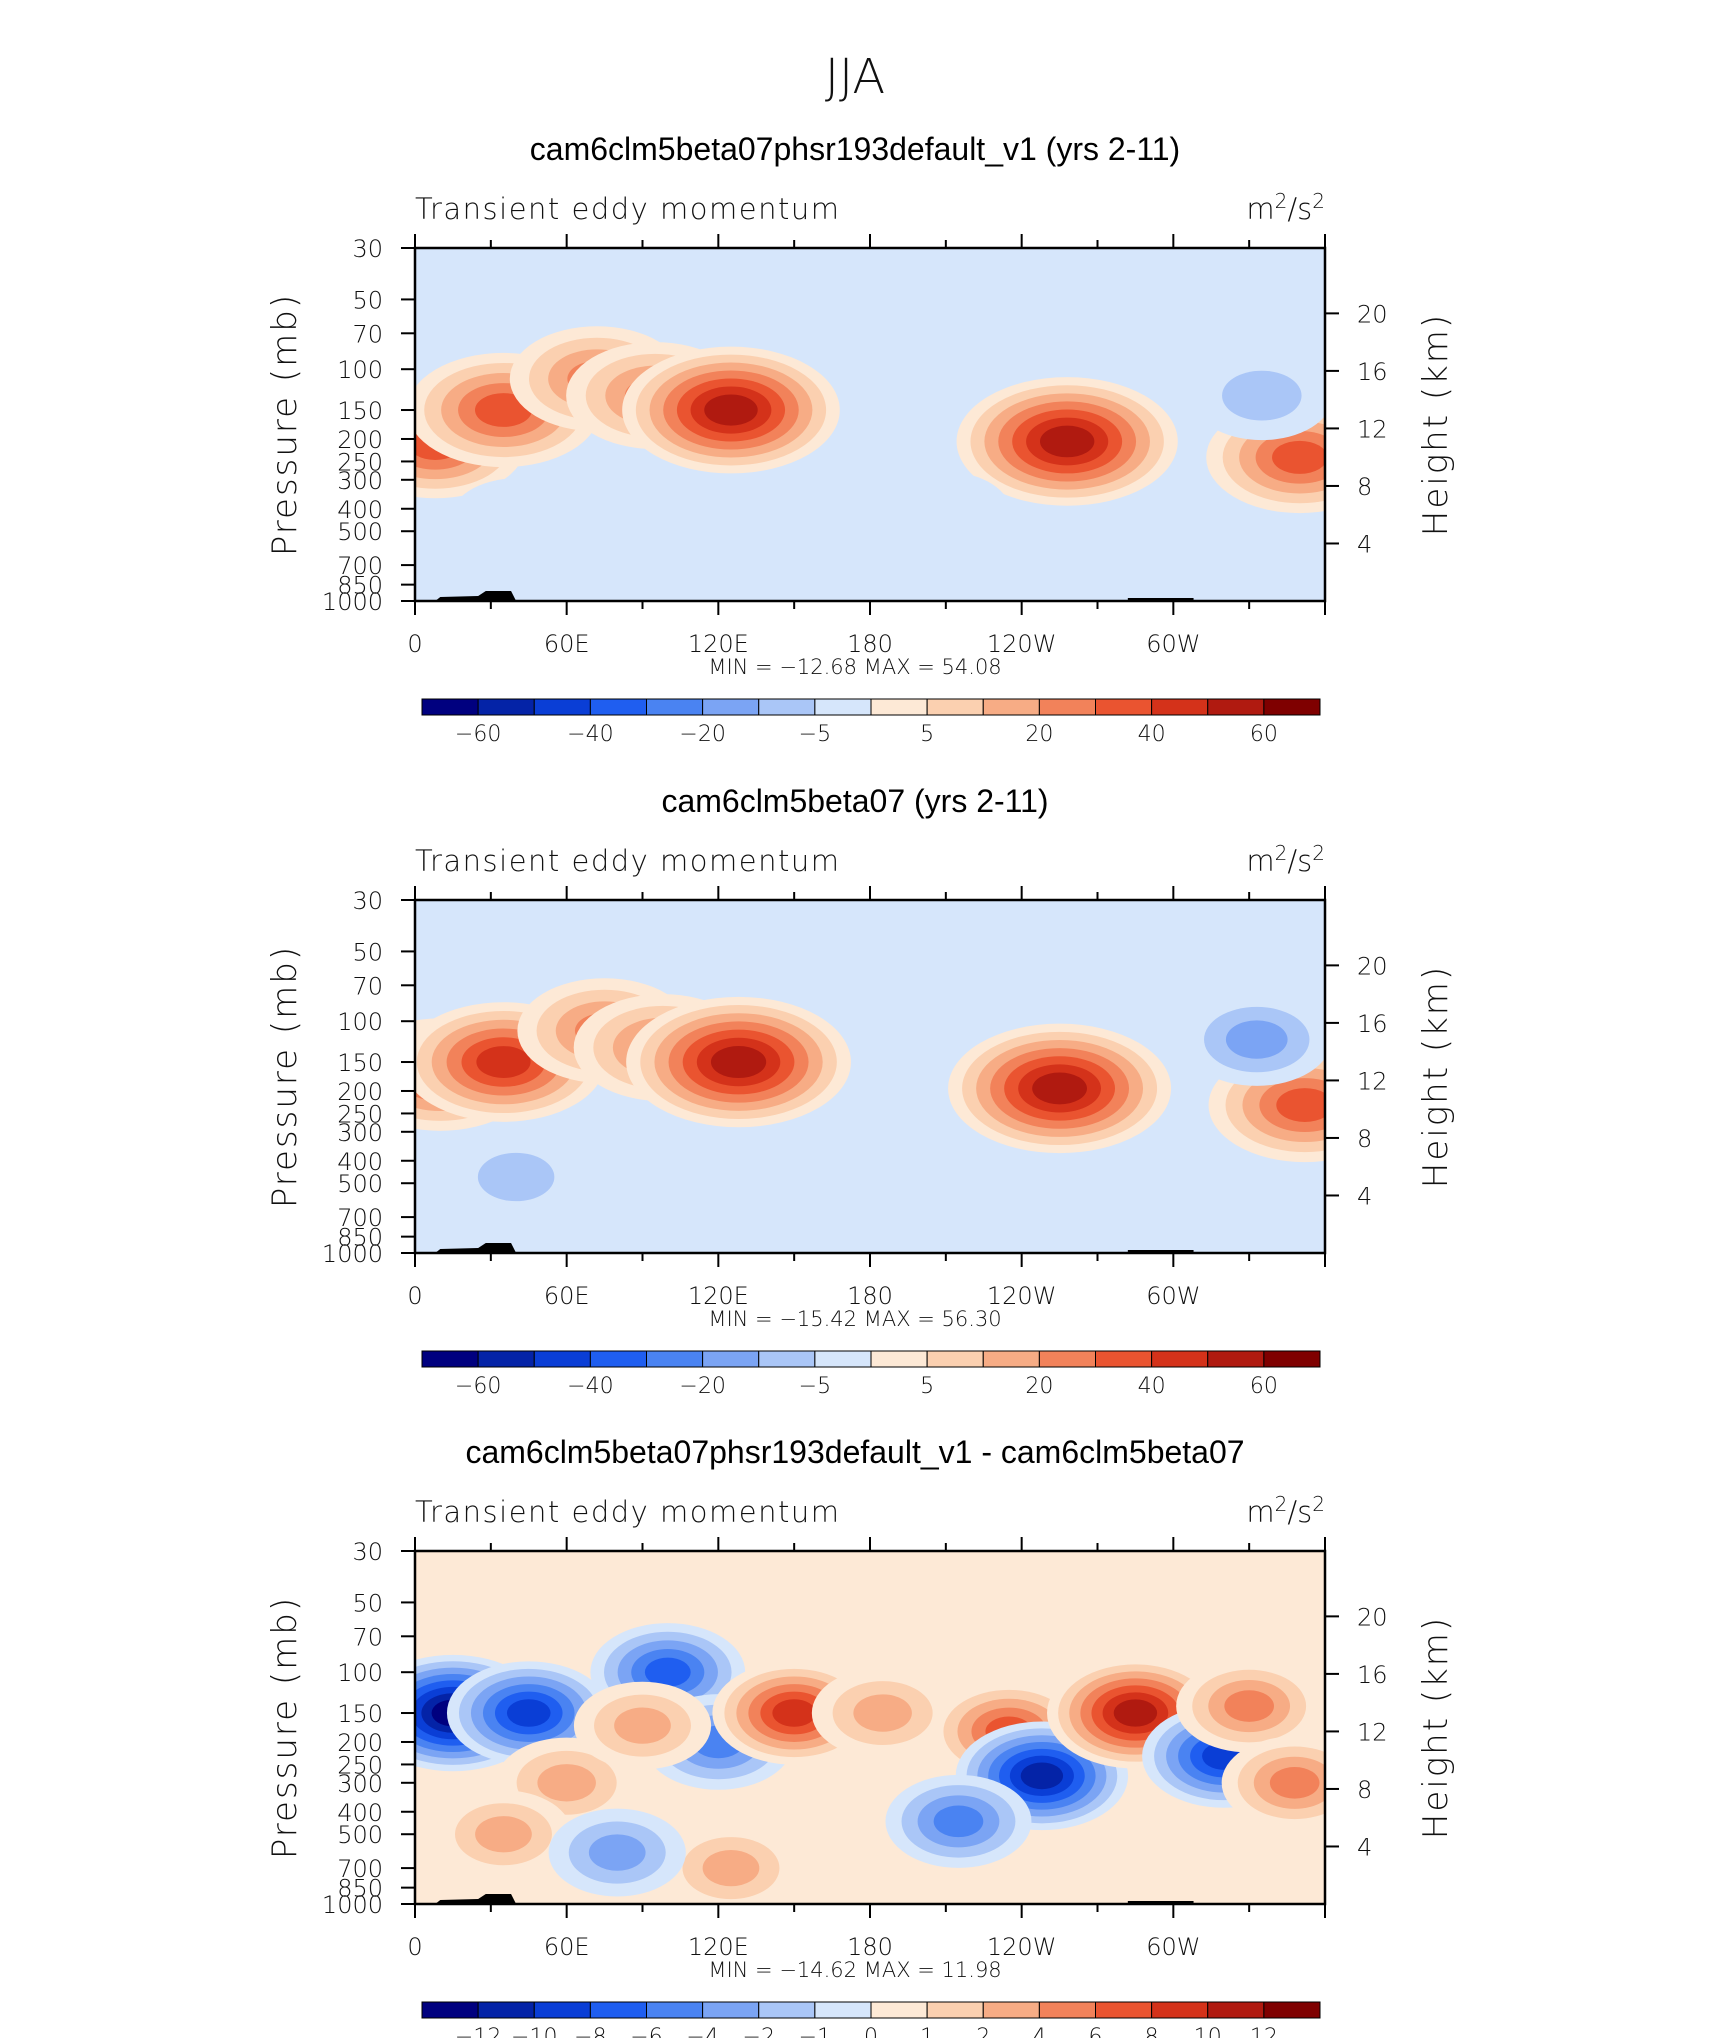  I want to click on y-tick-label: 400, so click(360, 510).